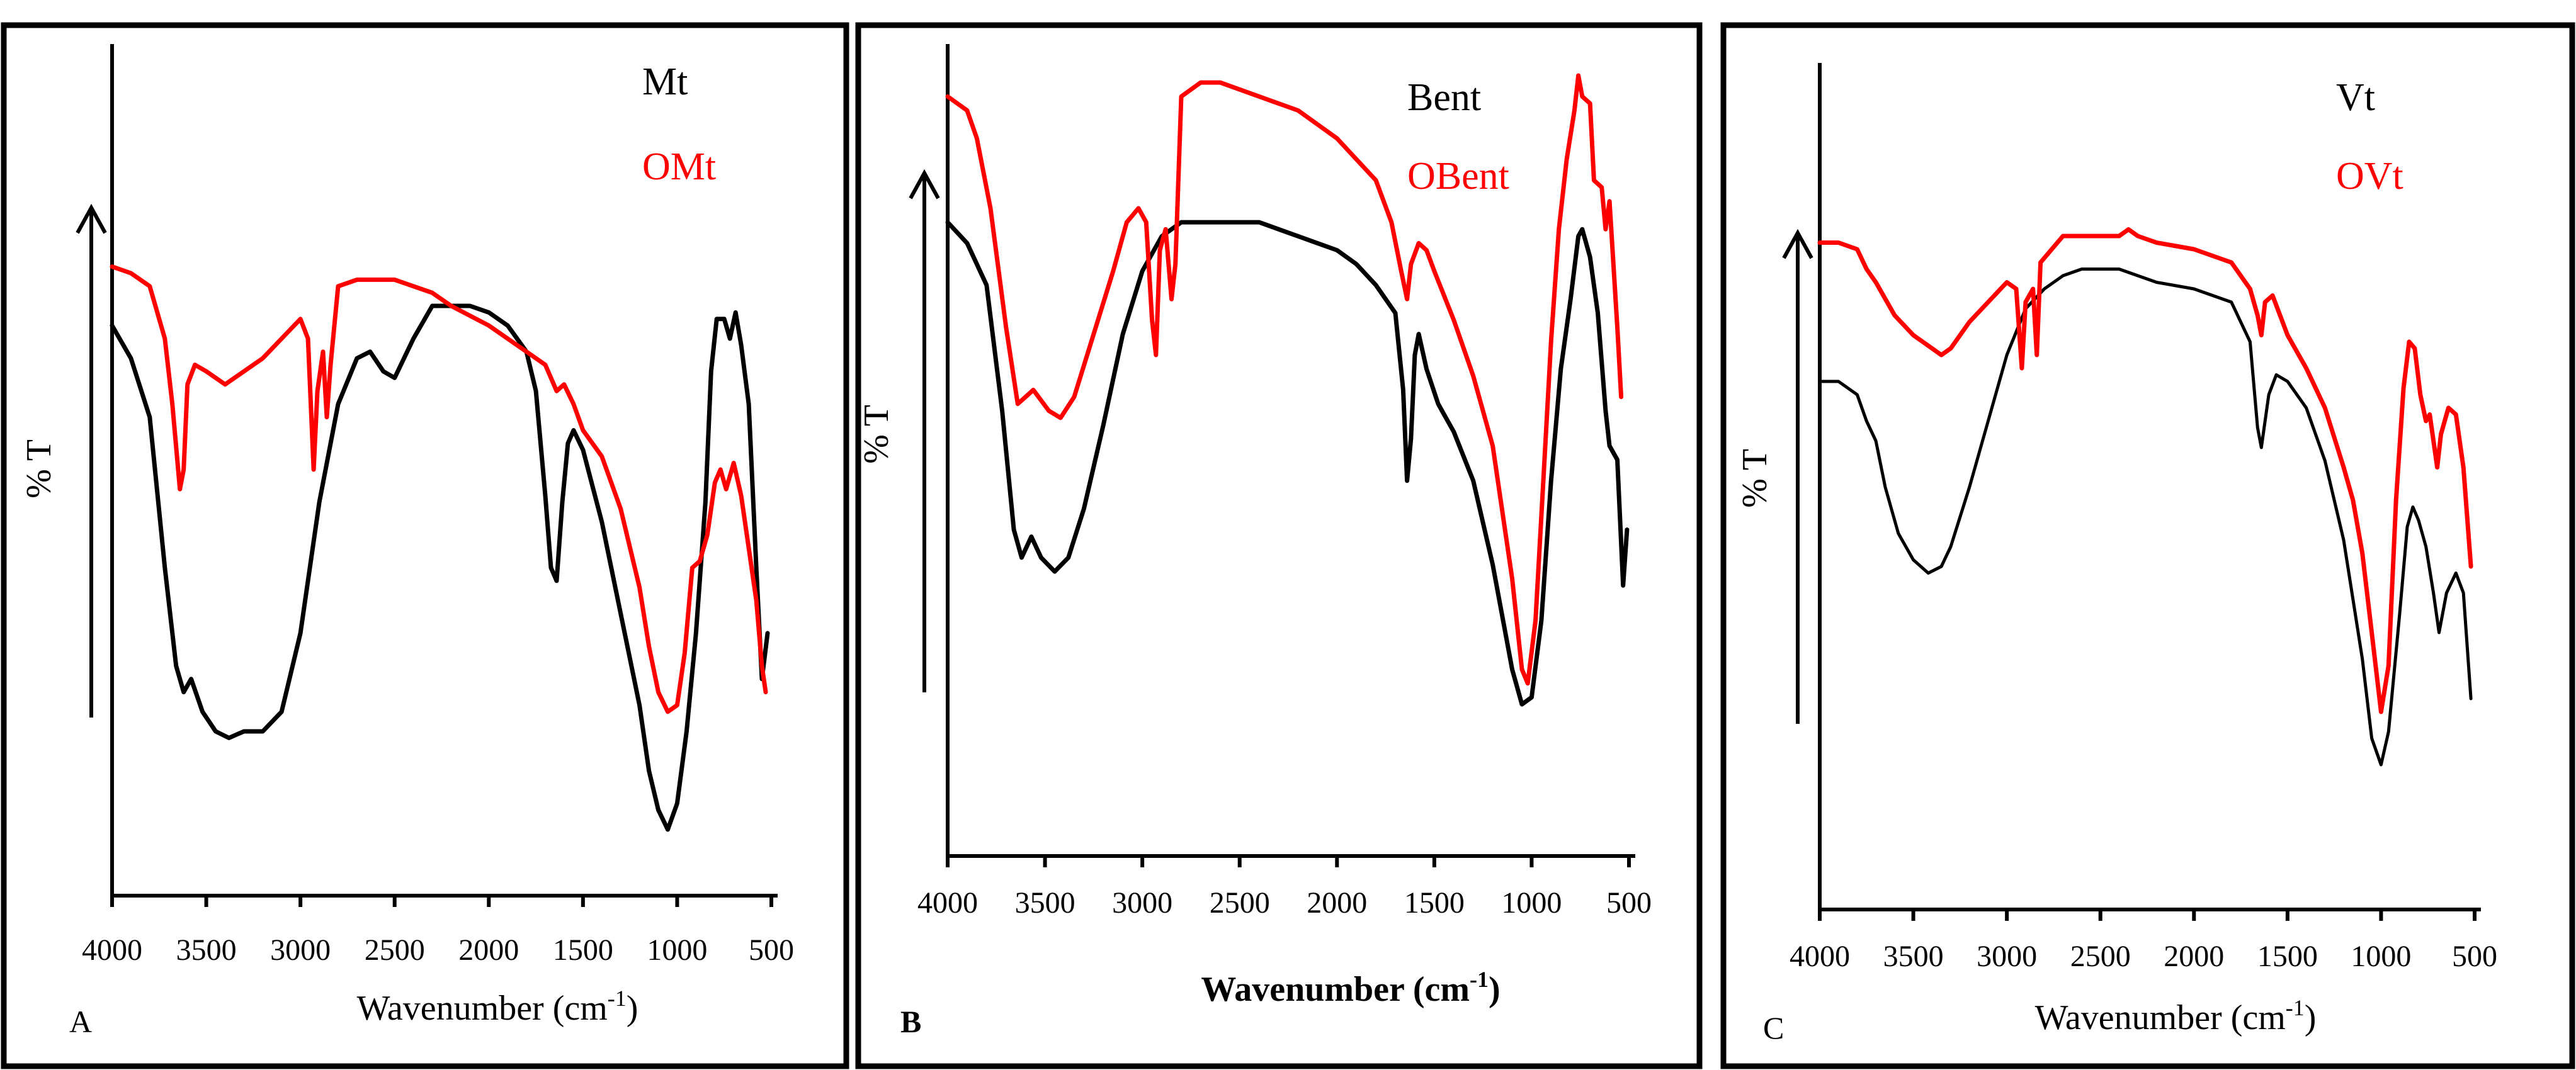 The height and width of the screenshot is (1070, 2576). I want to click on panel-c-series-ovt, so click(2145, 470).